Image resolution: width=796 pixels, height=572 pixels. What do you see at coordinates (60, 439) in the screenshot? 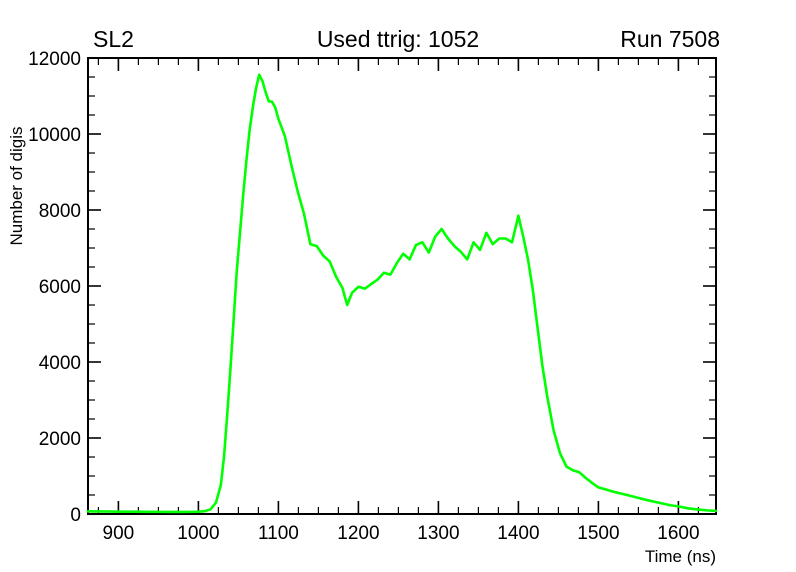
I see `y-tick-label: 2000` at bounding box center [60, 439].